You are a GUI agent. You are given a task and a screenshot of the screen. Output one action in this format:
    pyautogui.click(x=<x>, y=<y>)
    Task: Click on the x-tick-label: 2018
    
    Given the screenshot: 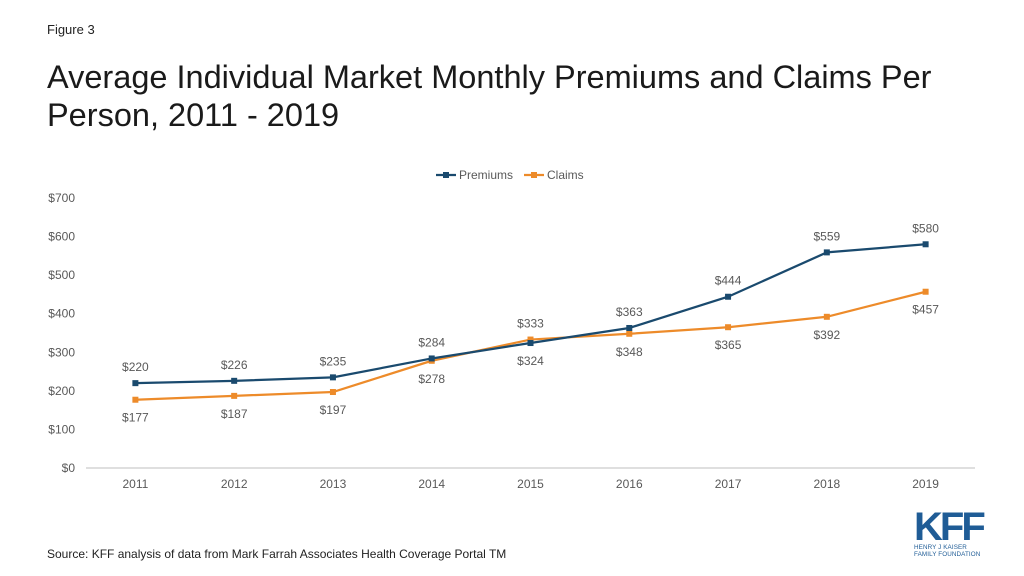 What is the action you would take?
    pyautogui.click(x=826, y=484)
    